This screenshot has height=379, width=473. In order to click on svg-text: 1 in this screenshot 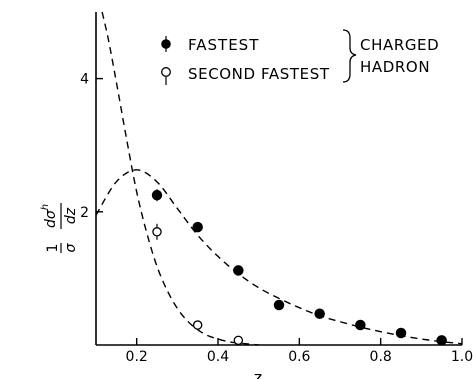, I will do `click(53, 248)`.